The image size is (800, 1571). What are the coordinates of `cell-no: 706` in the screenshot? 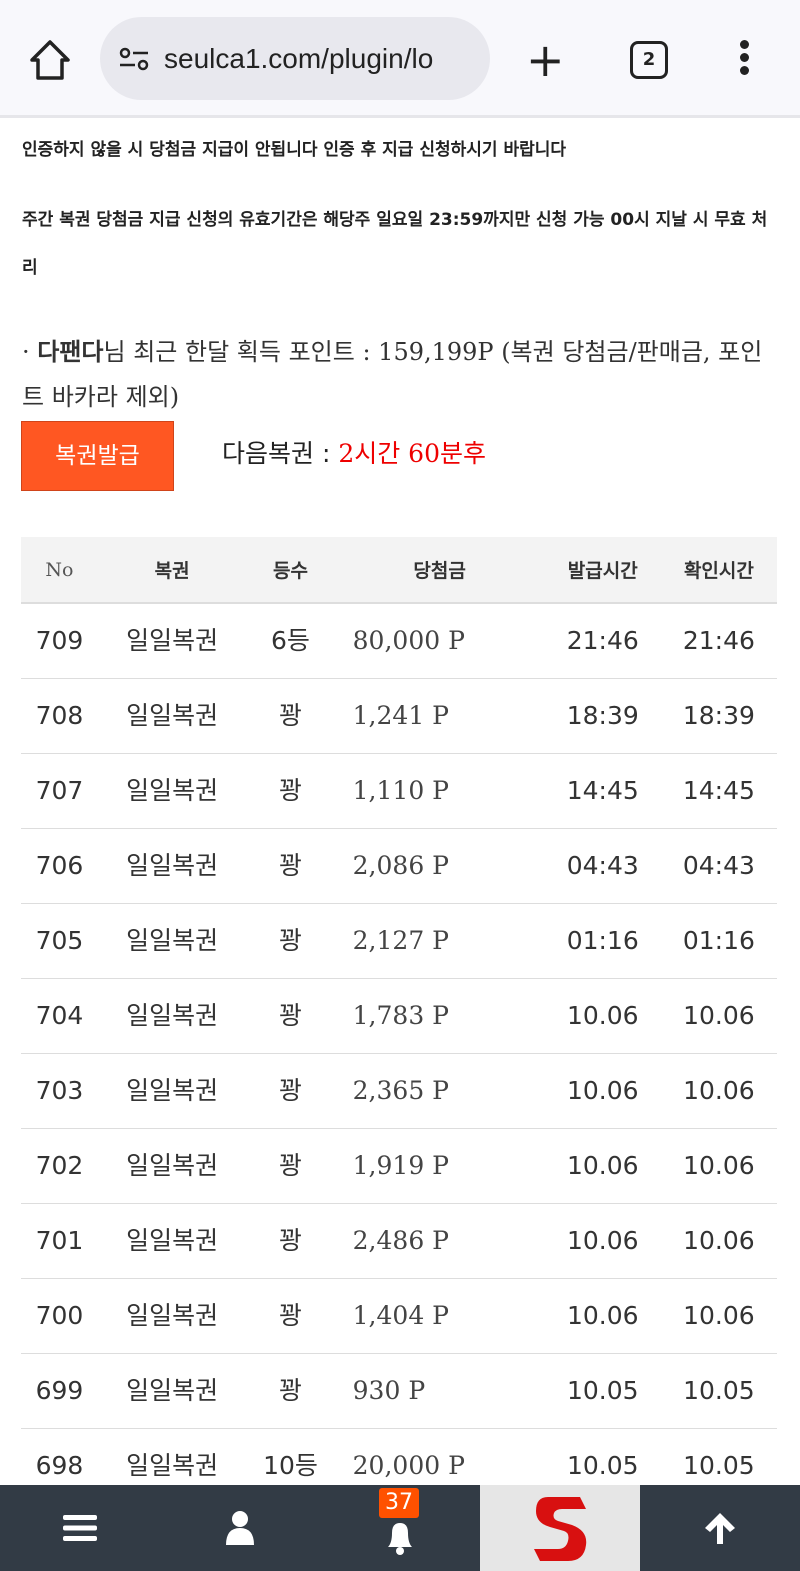 It's located at (59, 866).